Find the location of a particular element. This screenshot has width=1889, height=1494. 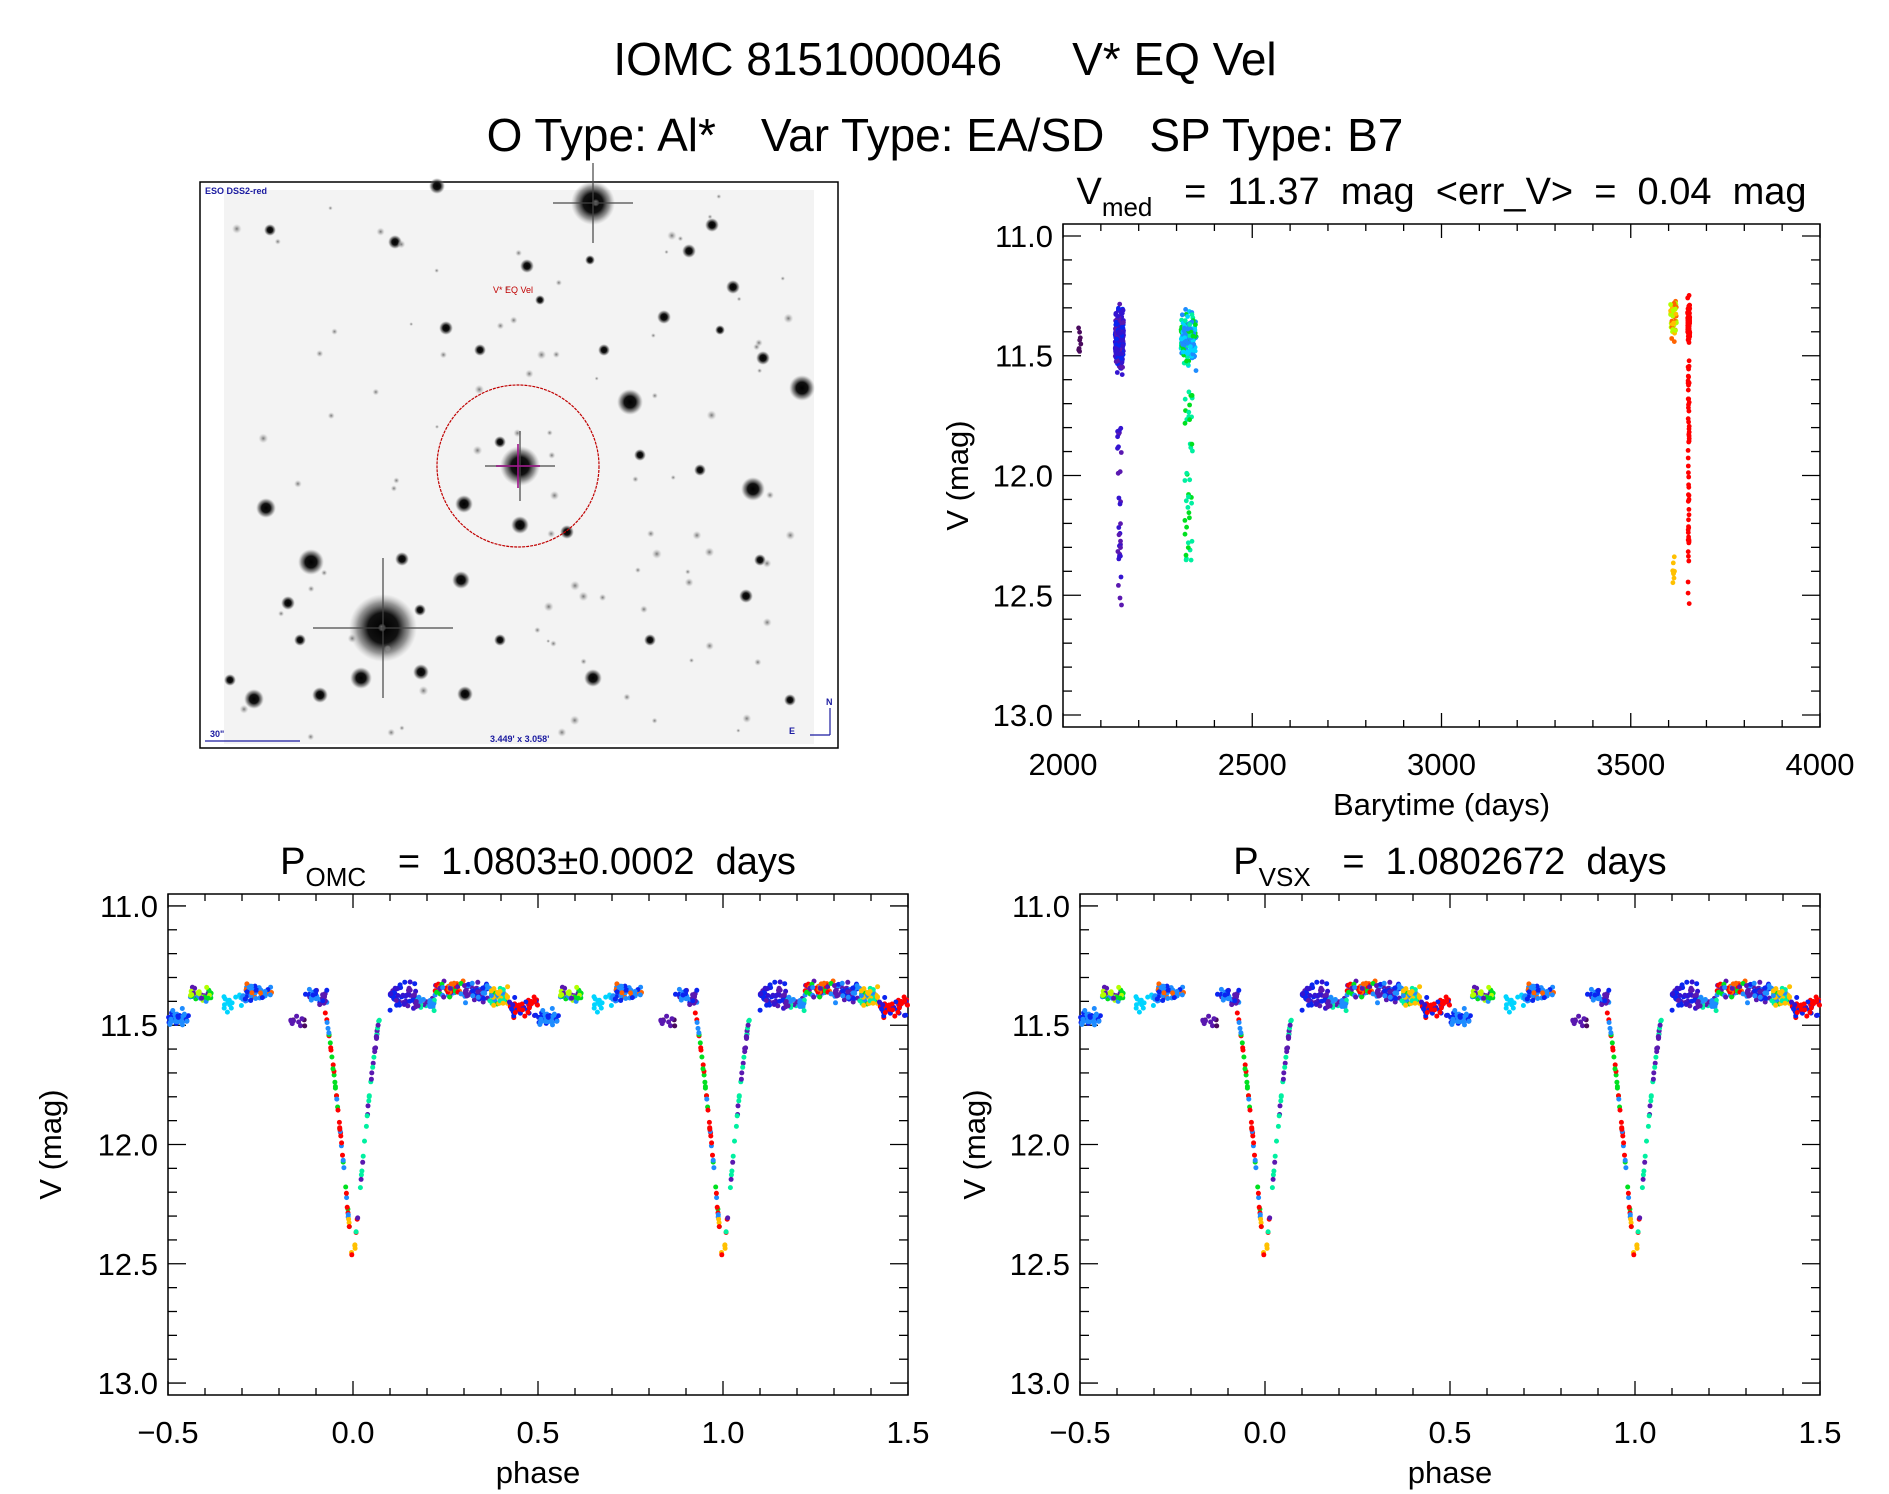

title-value: = 11.37 mag <err_V> = 0.04 mag is located at coordinates (1479, 192).